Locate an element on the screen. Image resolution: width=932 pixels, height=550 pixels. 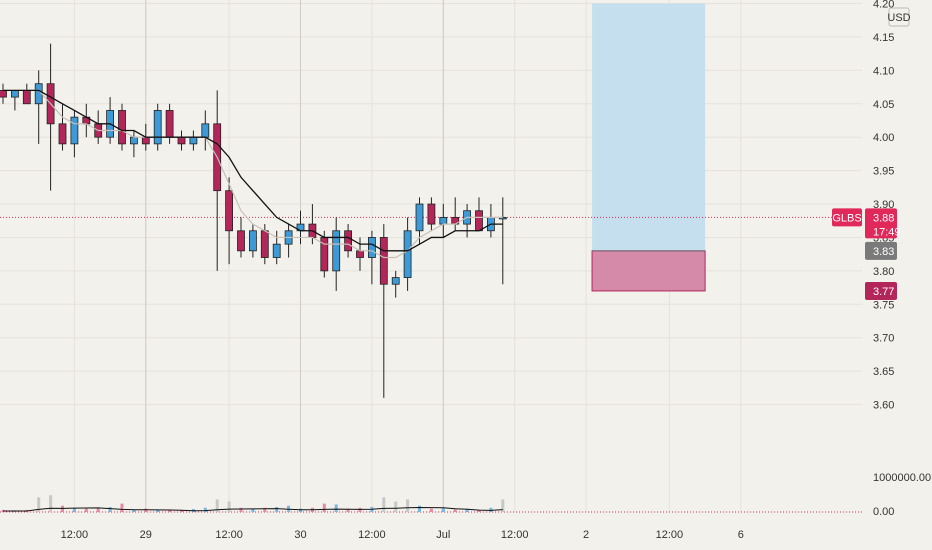
last-price-text: 3.88 is located at coordinates (883, 218).